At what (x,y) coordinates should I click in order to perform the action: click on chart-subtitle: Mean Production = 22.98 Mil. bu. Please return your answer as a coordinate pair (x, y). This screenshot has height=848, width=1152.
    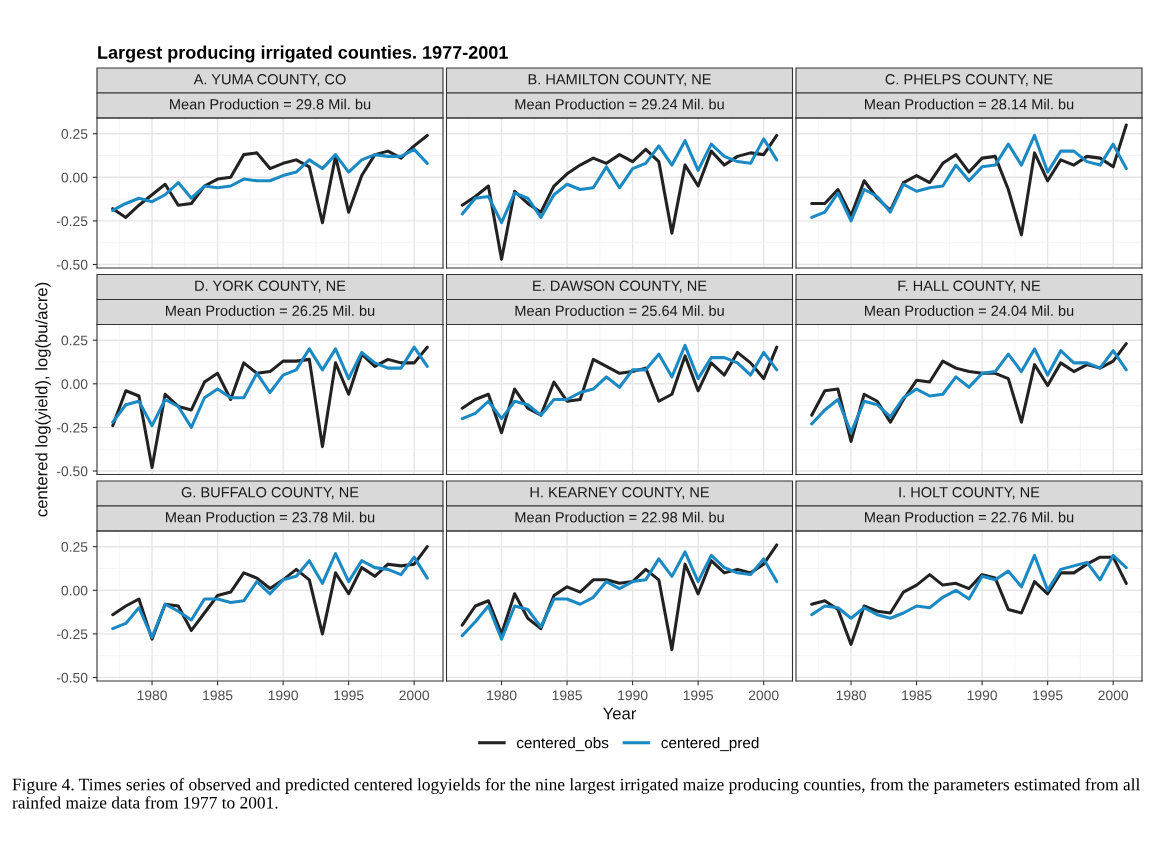
    Looking at the image, I should click on (619, 517).